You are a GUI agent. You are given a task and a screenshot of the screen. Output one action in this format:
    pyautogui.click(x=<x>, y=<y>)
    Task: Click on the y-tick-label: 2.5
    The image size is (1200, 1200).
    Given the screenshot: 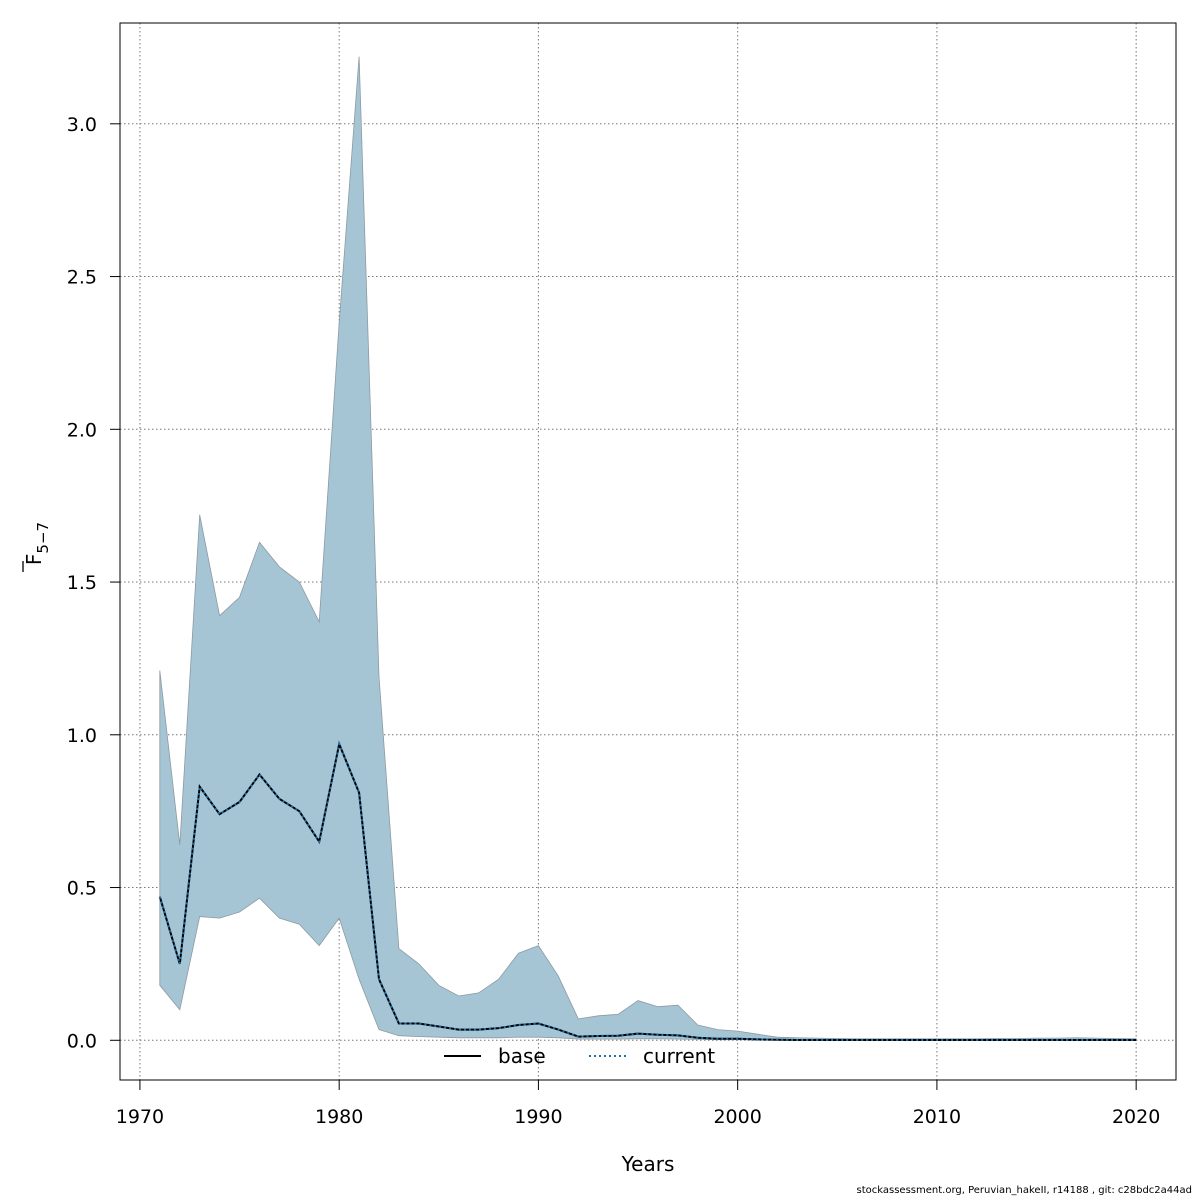 What is the action you would take?
    pyautogui.click(x=82, y=278)
    